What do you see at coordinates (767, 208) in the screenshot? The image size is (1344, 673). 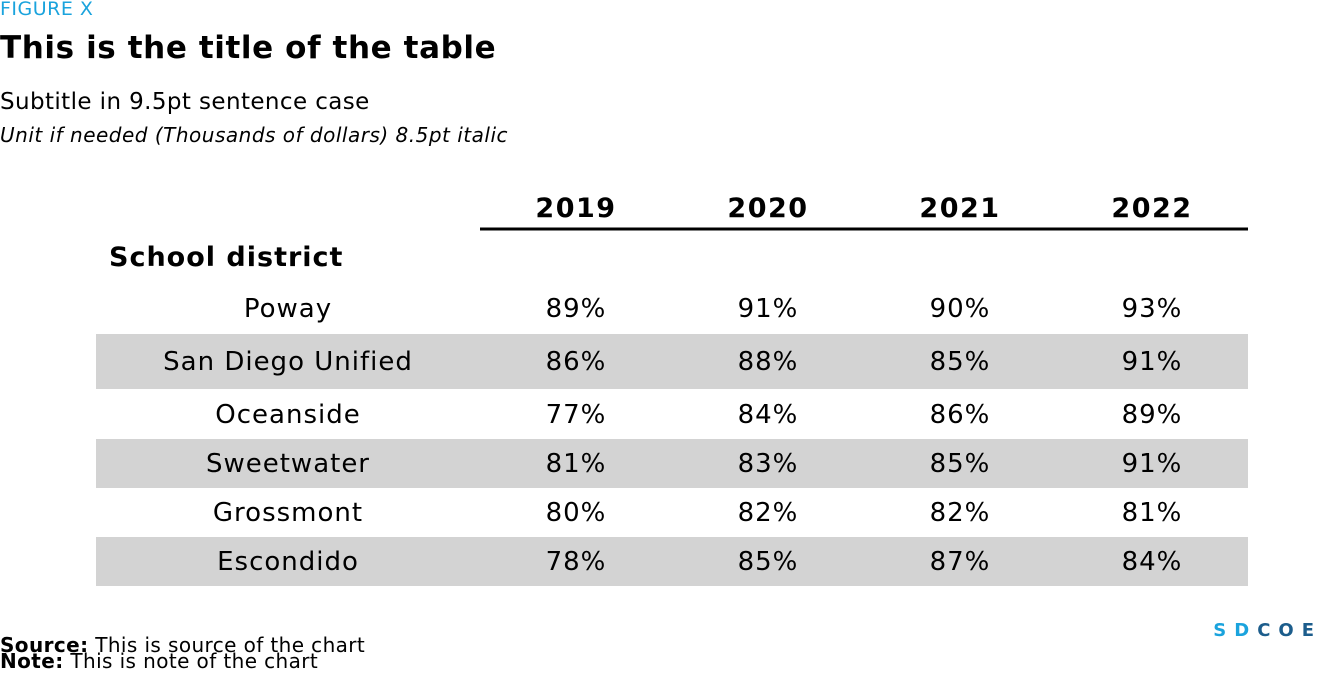 I see `column-header-2020: 2020` at bounding box center [767, 208].